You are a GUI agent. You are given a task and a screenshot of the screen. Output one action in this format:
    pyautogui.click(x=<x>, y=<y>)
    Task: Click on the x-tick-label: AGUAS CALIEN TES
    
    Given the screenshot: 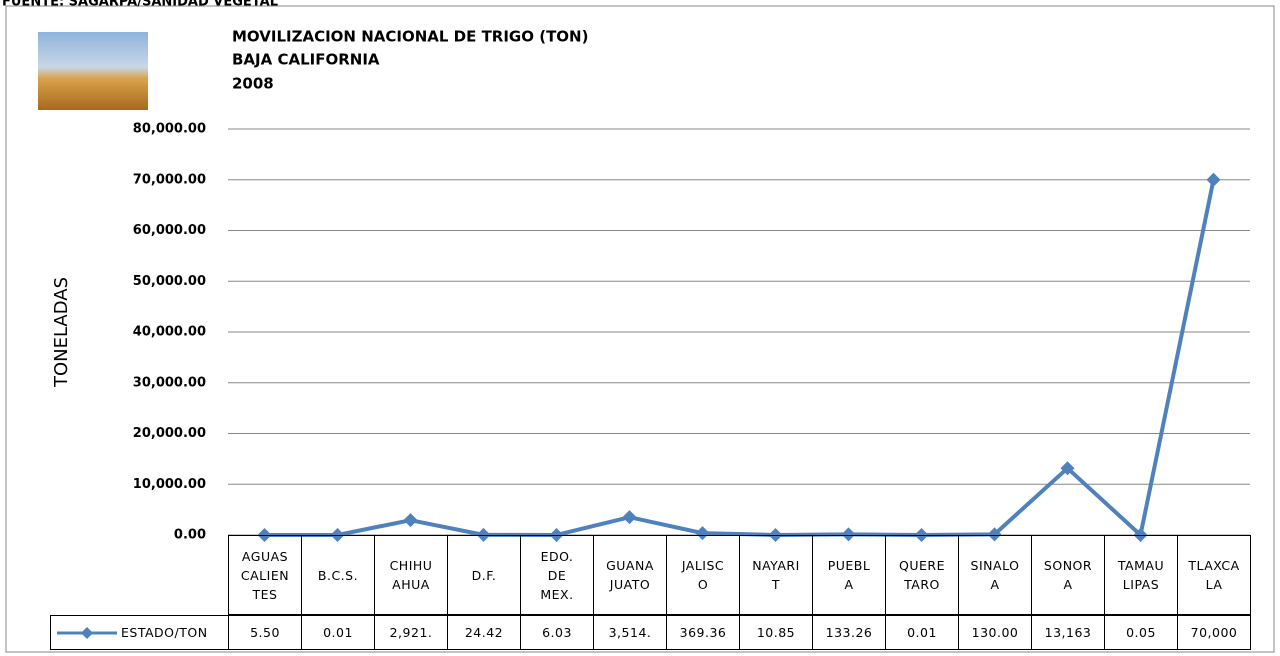 What is the action you would take?
    pyautogui.click(x=265, y=575)
    